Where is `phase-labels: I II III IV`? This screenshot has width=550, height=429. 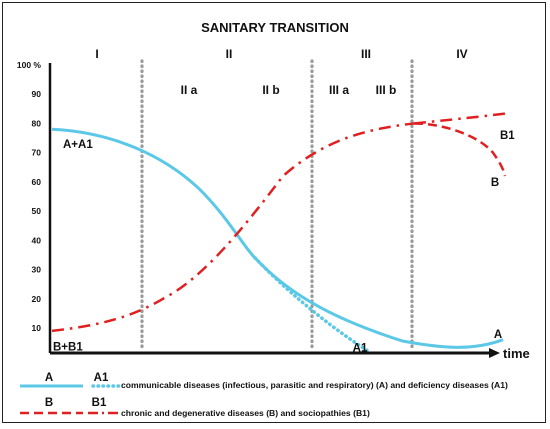
phase-labels: I II III IV is located at coordinates (281, 54).